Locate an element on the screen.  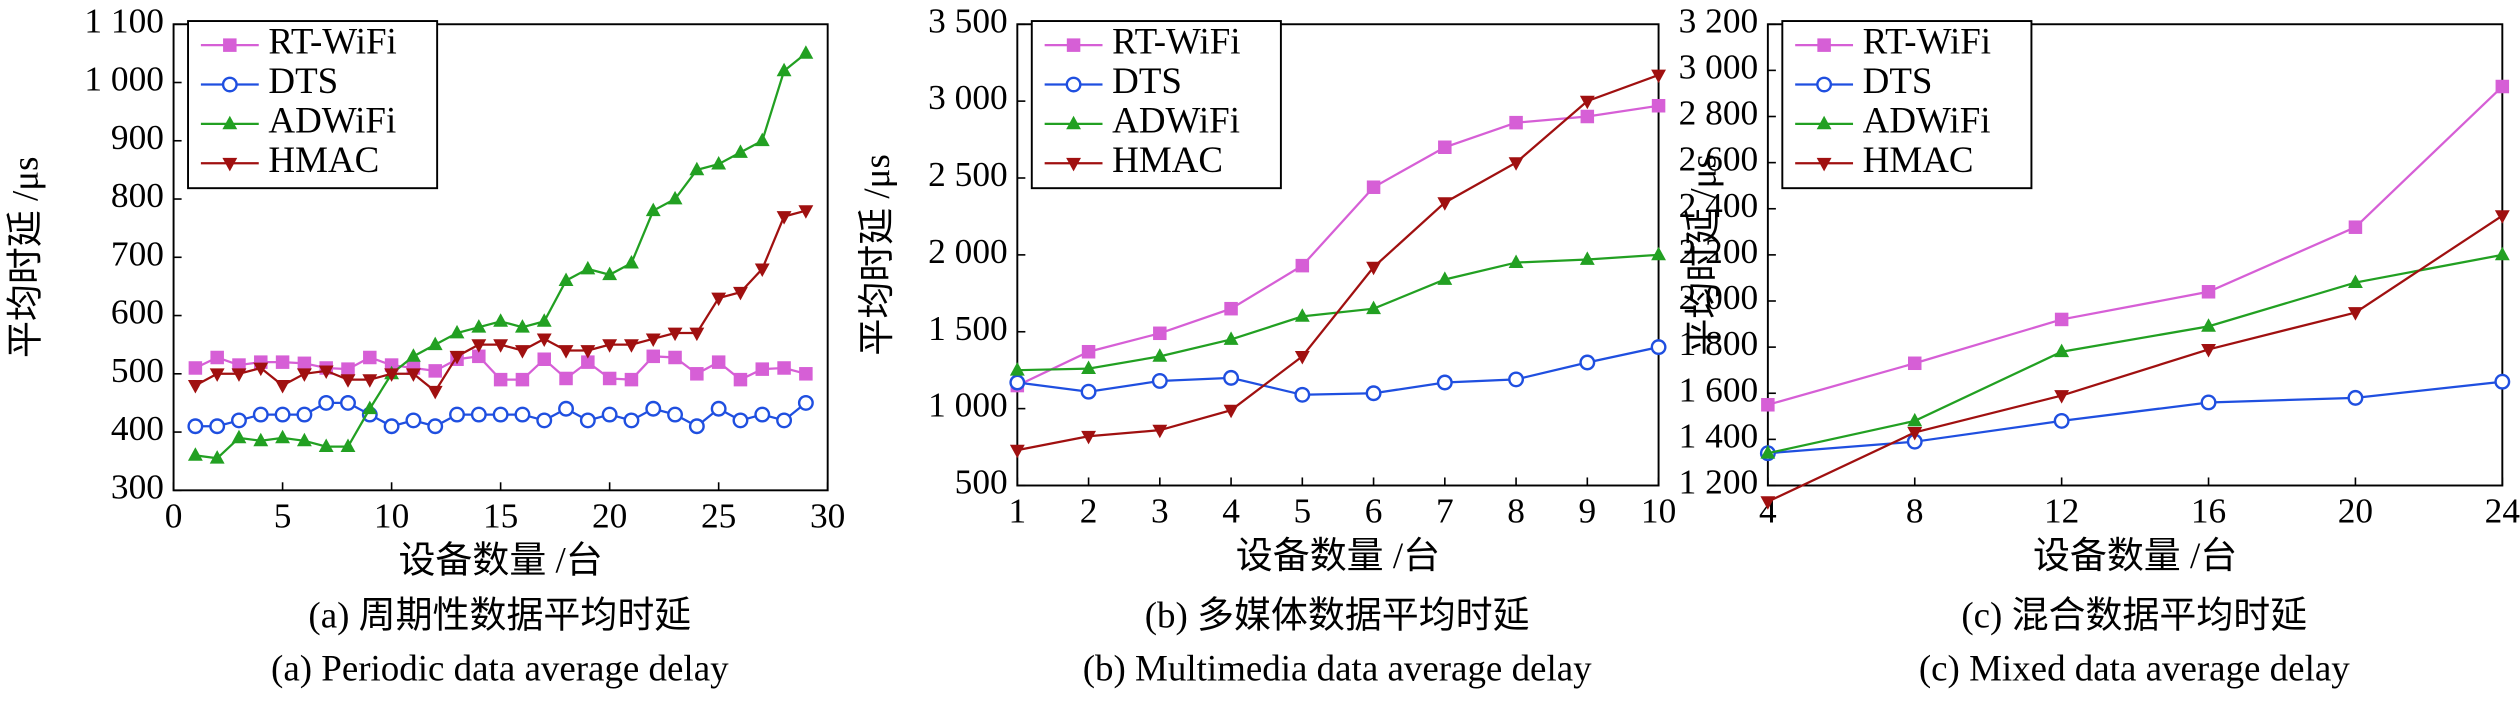
x-tick-label: 4 is located at coordinates (1231, 511).